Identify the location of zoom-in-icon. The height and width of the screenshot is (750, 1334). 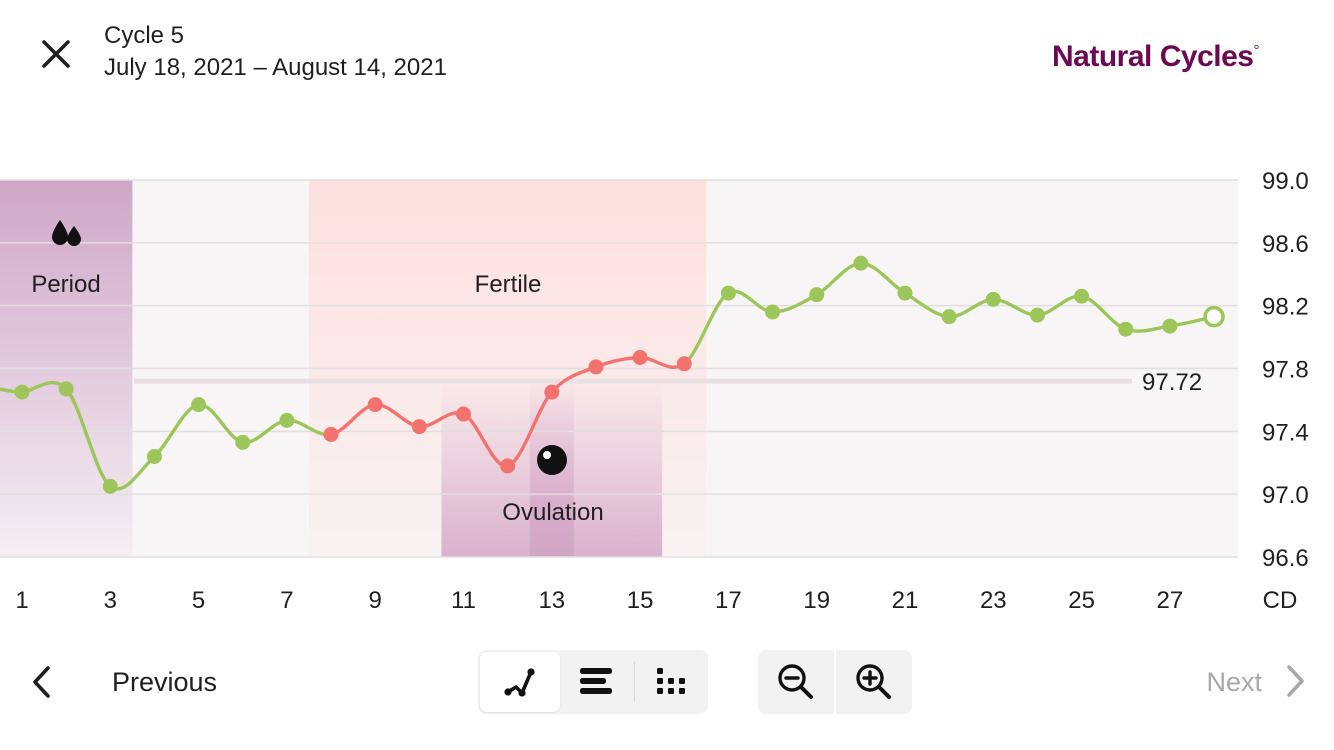
(873, 681).